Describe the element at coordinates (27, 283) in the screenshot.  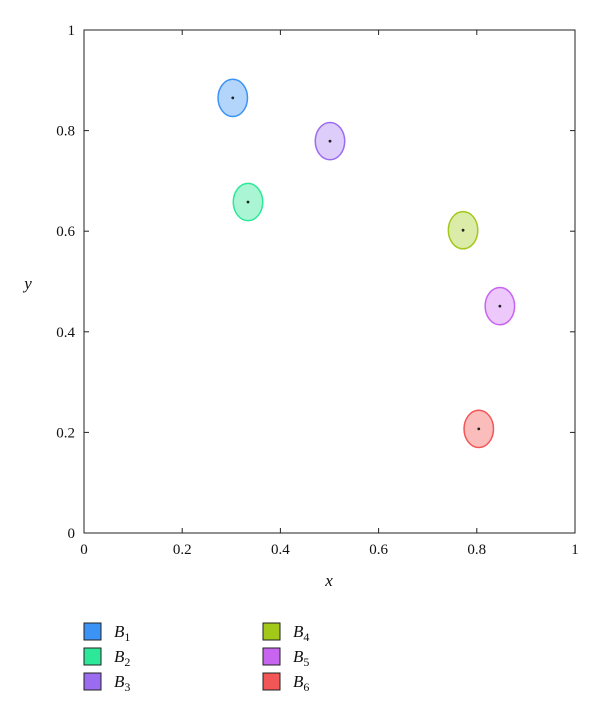
I see `y-axis-label: y` at that location.